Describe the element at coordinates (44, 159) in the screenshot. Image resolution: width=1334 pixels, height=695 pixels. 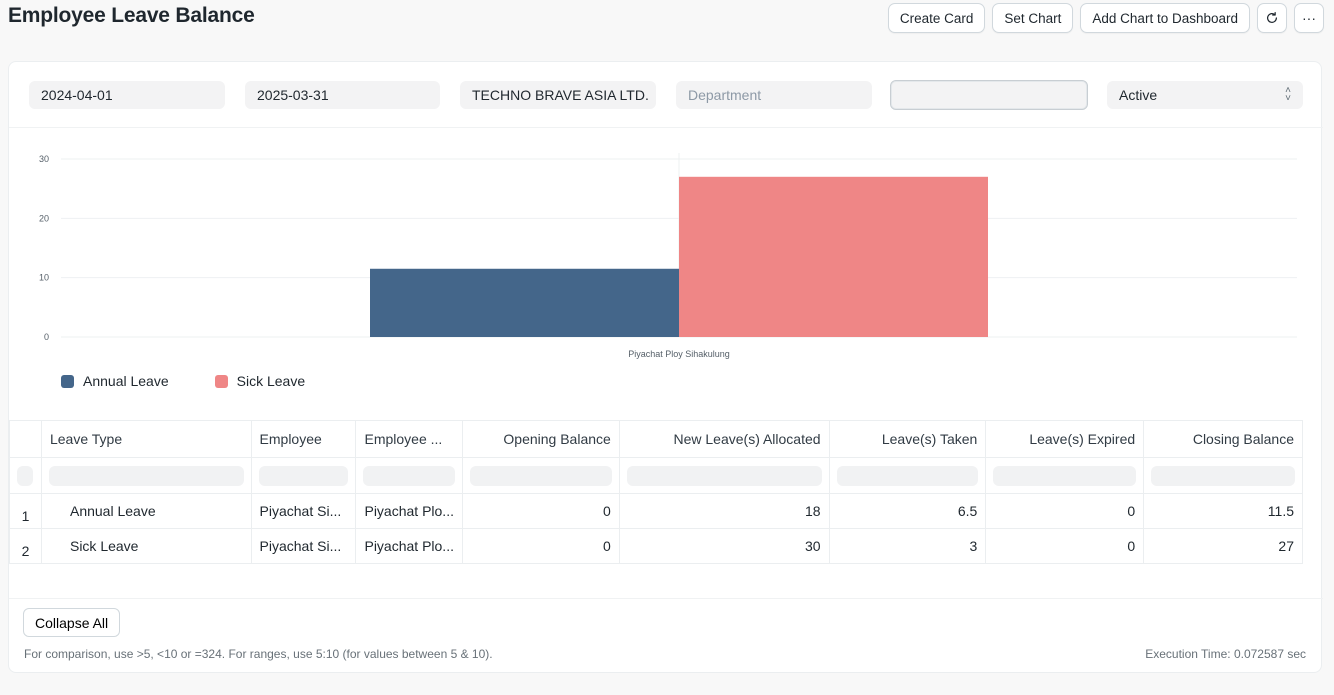
I see `y-tick-label: 30` at that location.